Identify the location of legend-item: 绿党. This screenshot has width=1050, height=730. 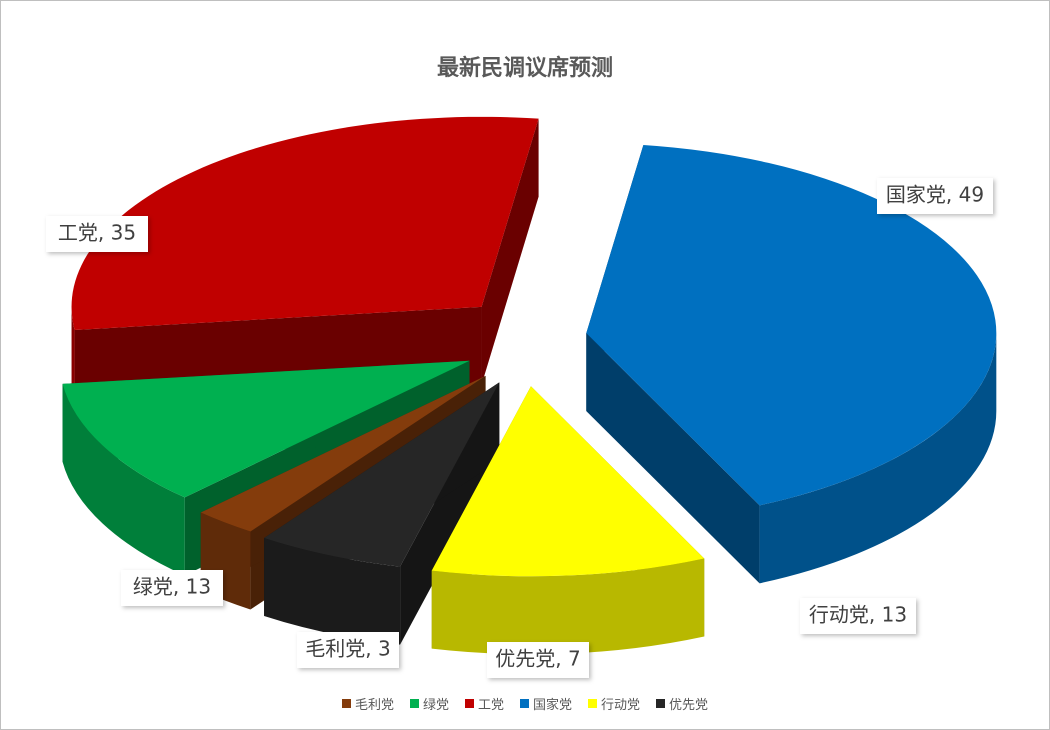
(429, 703).